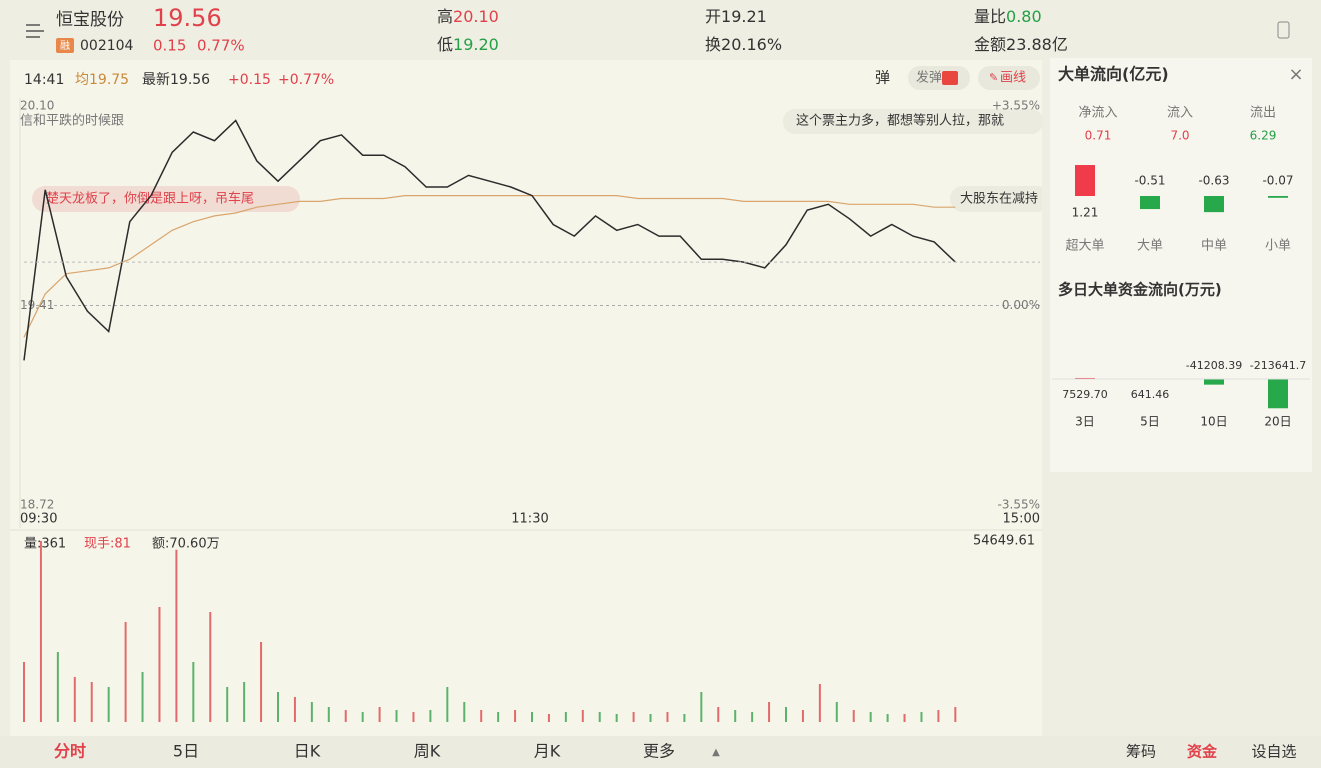 The height and width of the screenshot is (768, 1321). I want to click on multi-day-category: 5日, so click(1150, 422).